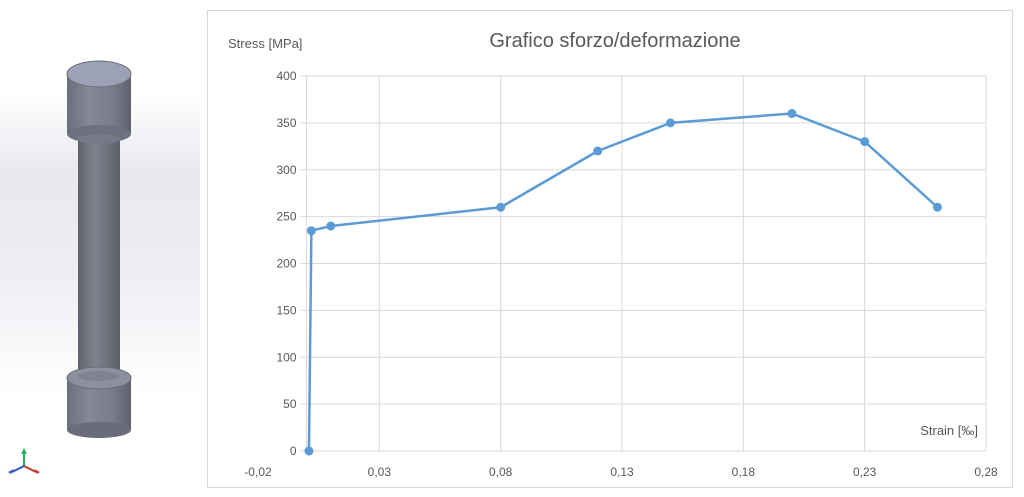 This screenshot has width=1024, height=497. I want to click on y-tick-label: 300, so click(287, 170).